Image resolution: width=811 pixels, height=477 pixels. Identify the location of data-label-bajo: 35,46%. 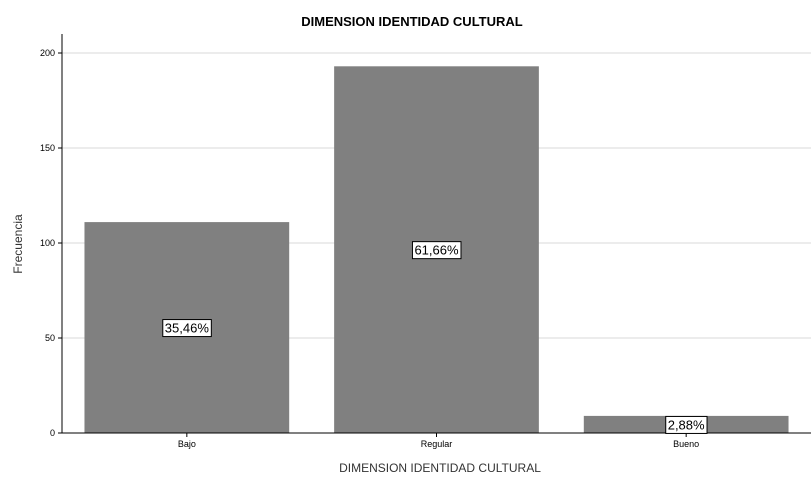
(187, 328).